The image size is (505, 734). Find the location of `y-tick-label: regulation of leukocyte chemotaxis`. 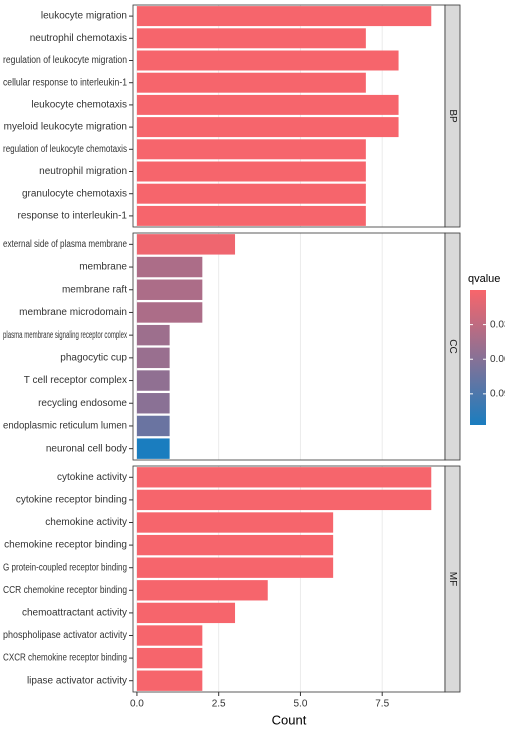

y-tick-label: regulation of leukocyte chemotaxis is located at coordinates (65, 149).